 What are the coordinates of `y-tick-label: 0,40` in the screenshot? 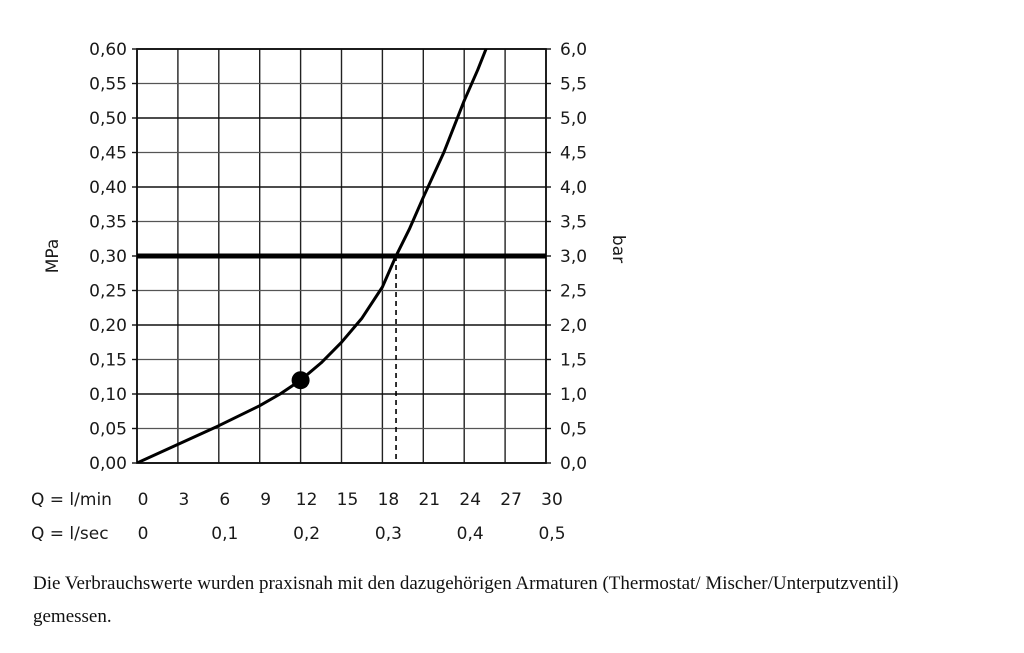 It's located at (108, 188).